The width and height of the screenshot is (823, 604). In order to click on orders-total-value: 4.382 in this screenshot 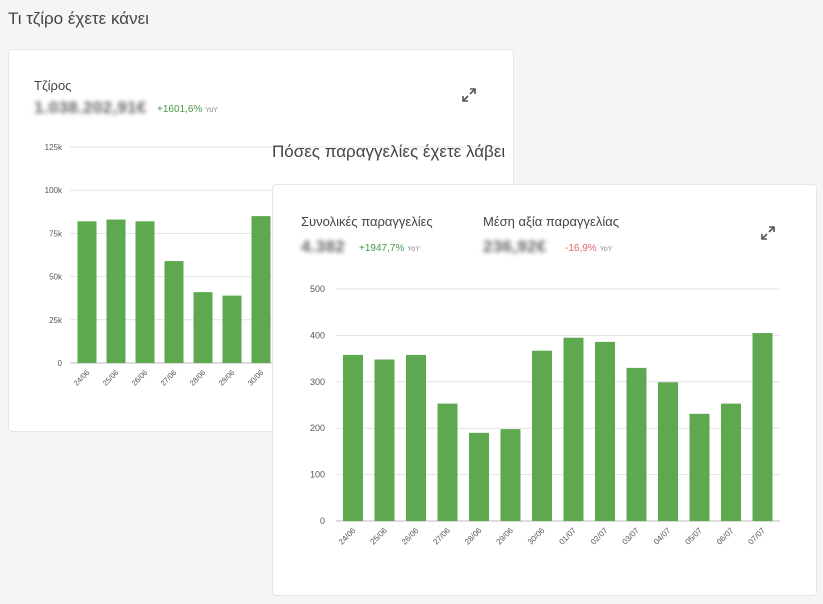, I will do `click(323, 246)`.